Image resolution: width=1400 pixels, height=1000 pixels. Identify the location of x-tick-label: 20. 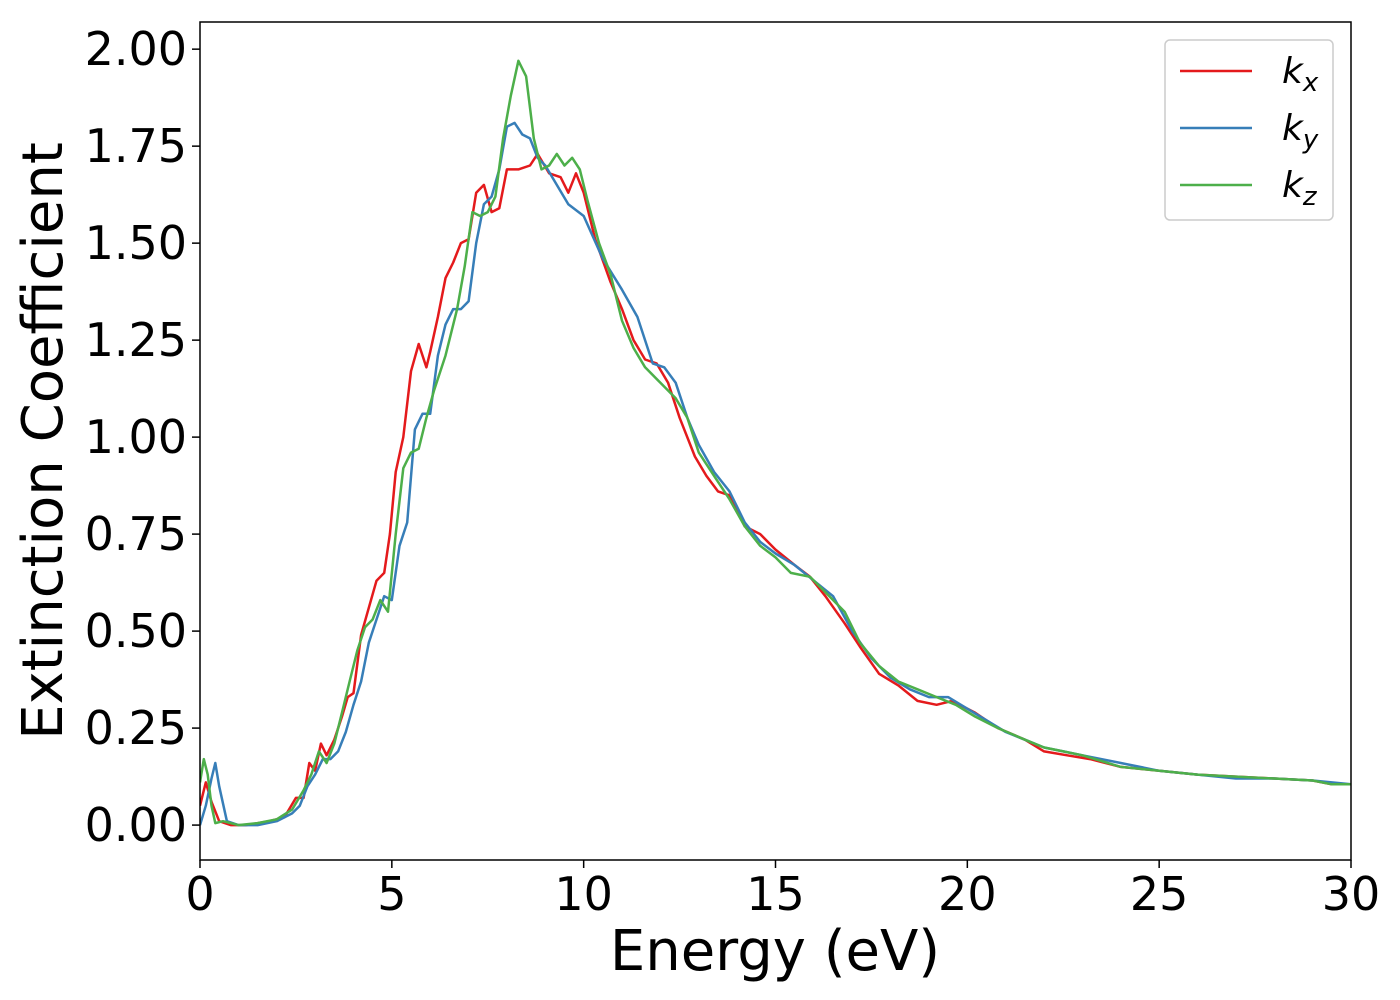
(967, 894).